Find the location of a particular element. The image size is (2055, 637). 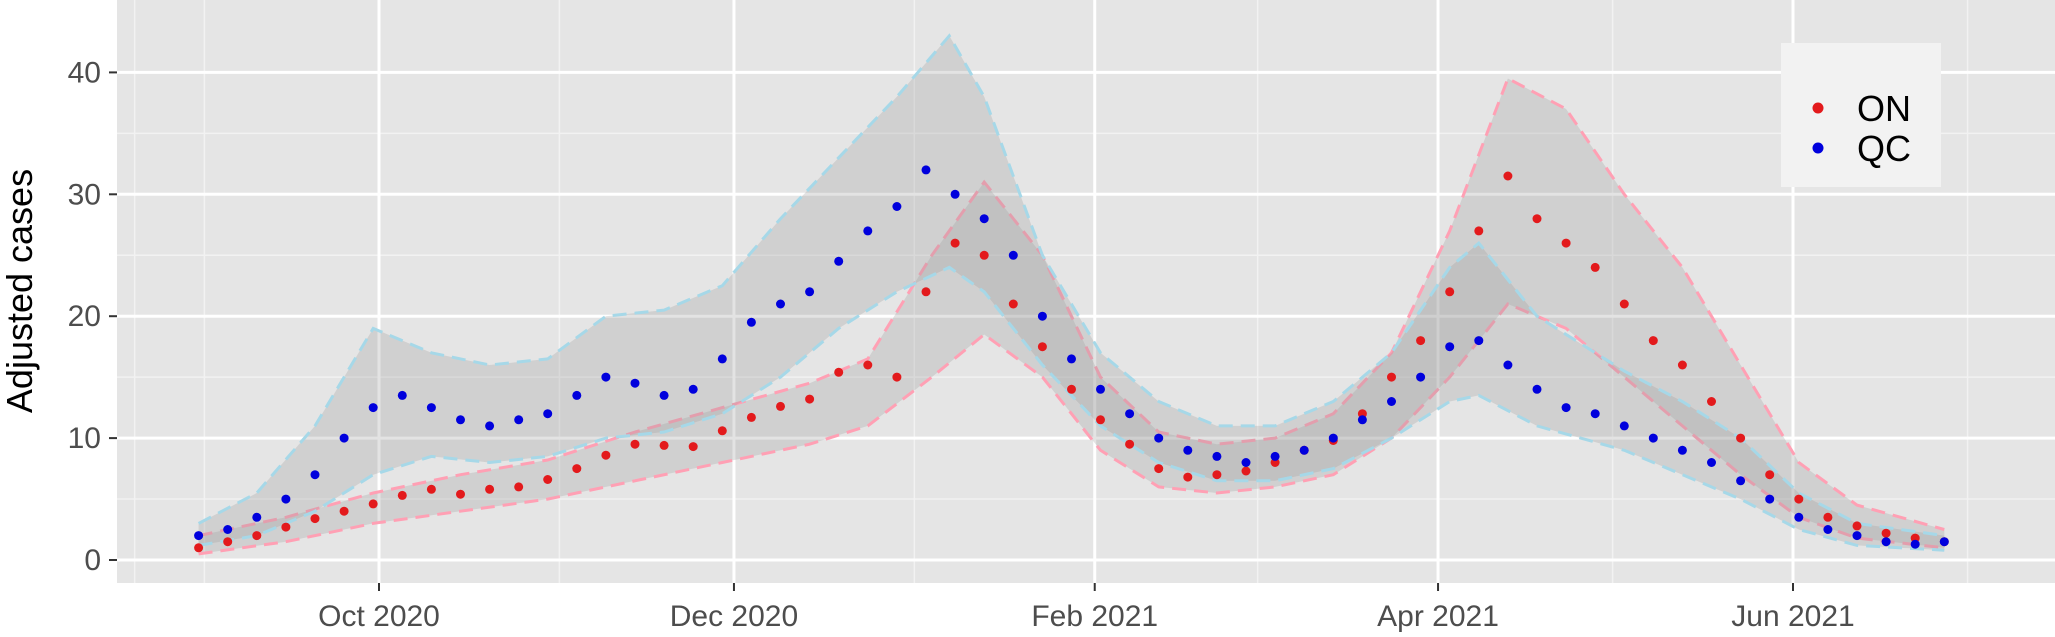

legend-label-on: ON is located at coordinates (1884, 108).